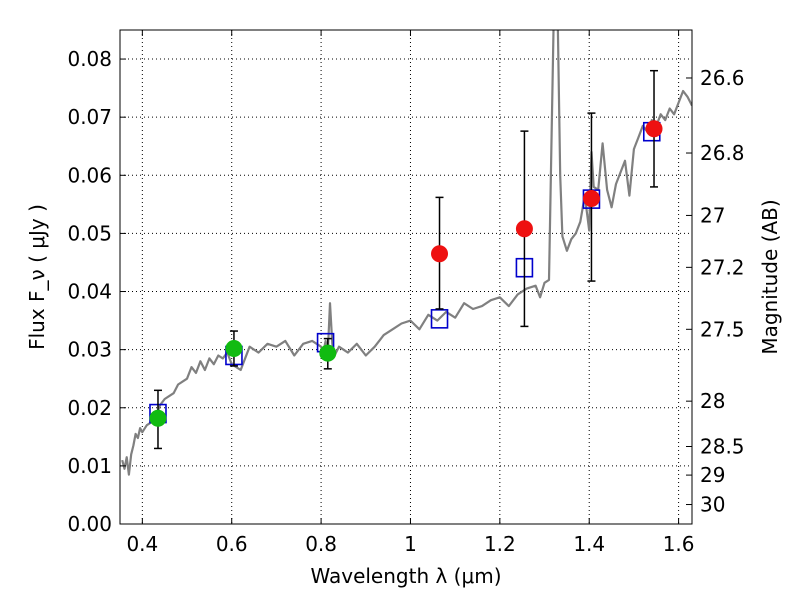 The width and height of the screenshot is (800, 600). Describe the element at coordinates (722, 78) in the screenshot. I see `right-tick-label: 26.6` at that location.